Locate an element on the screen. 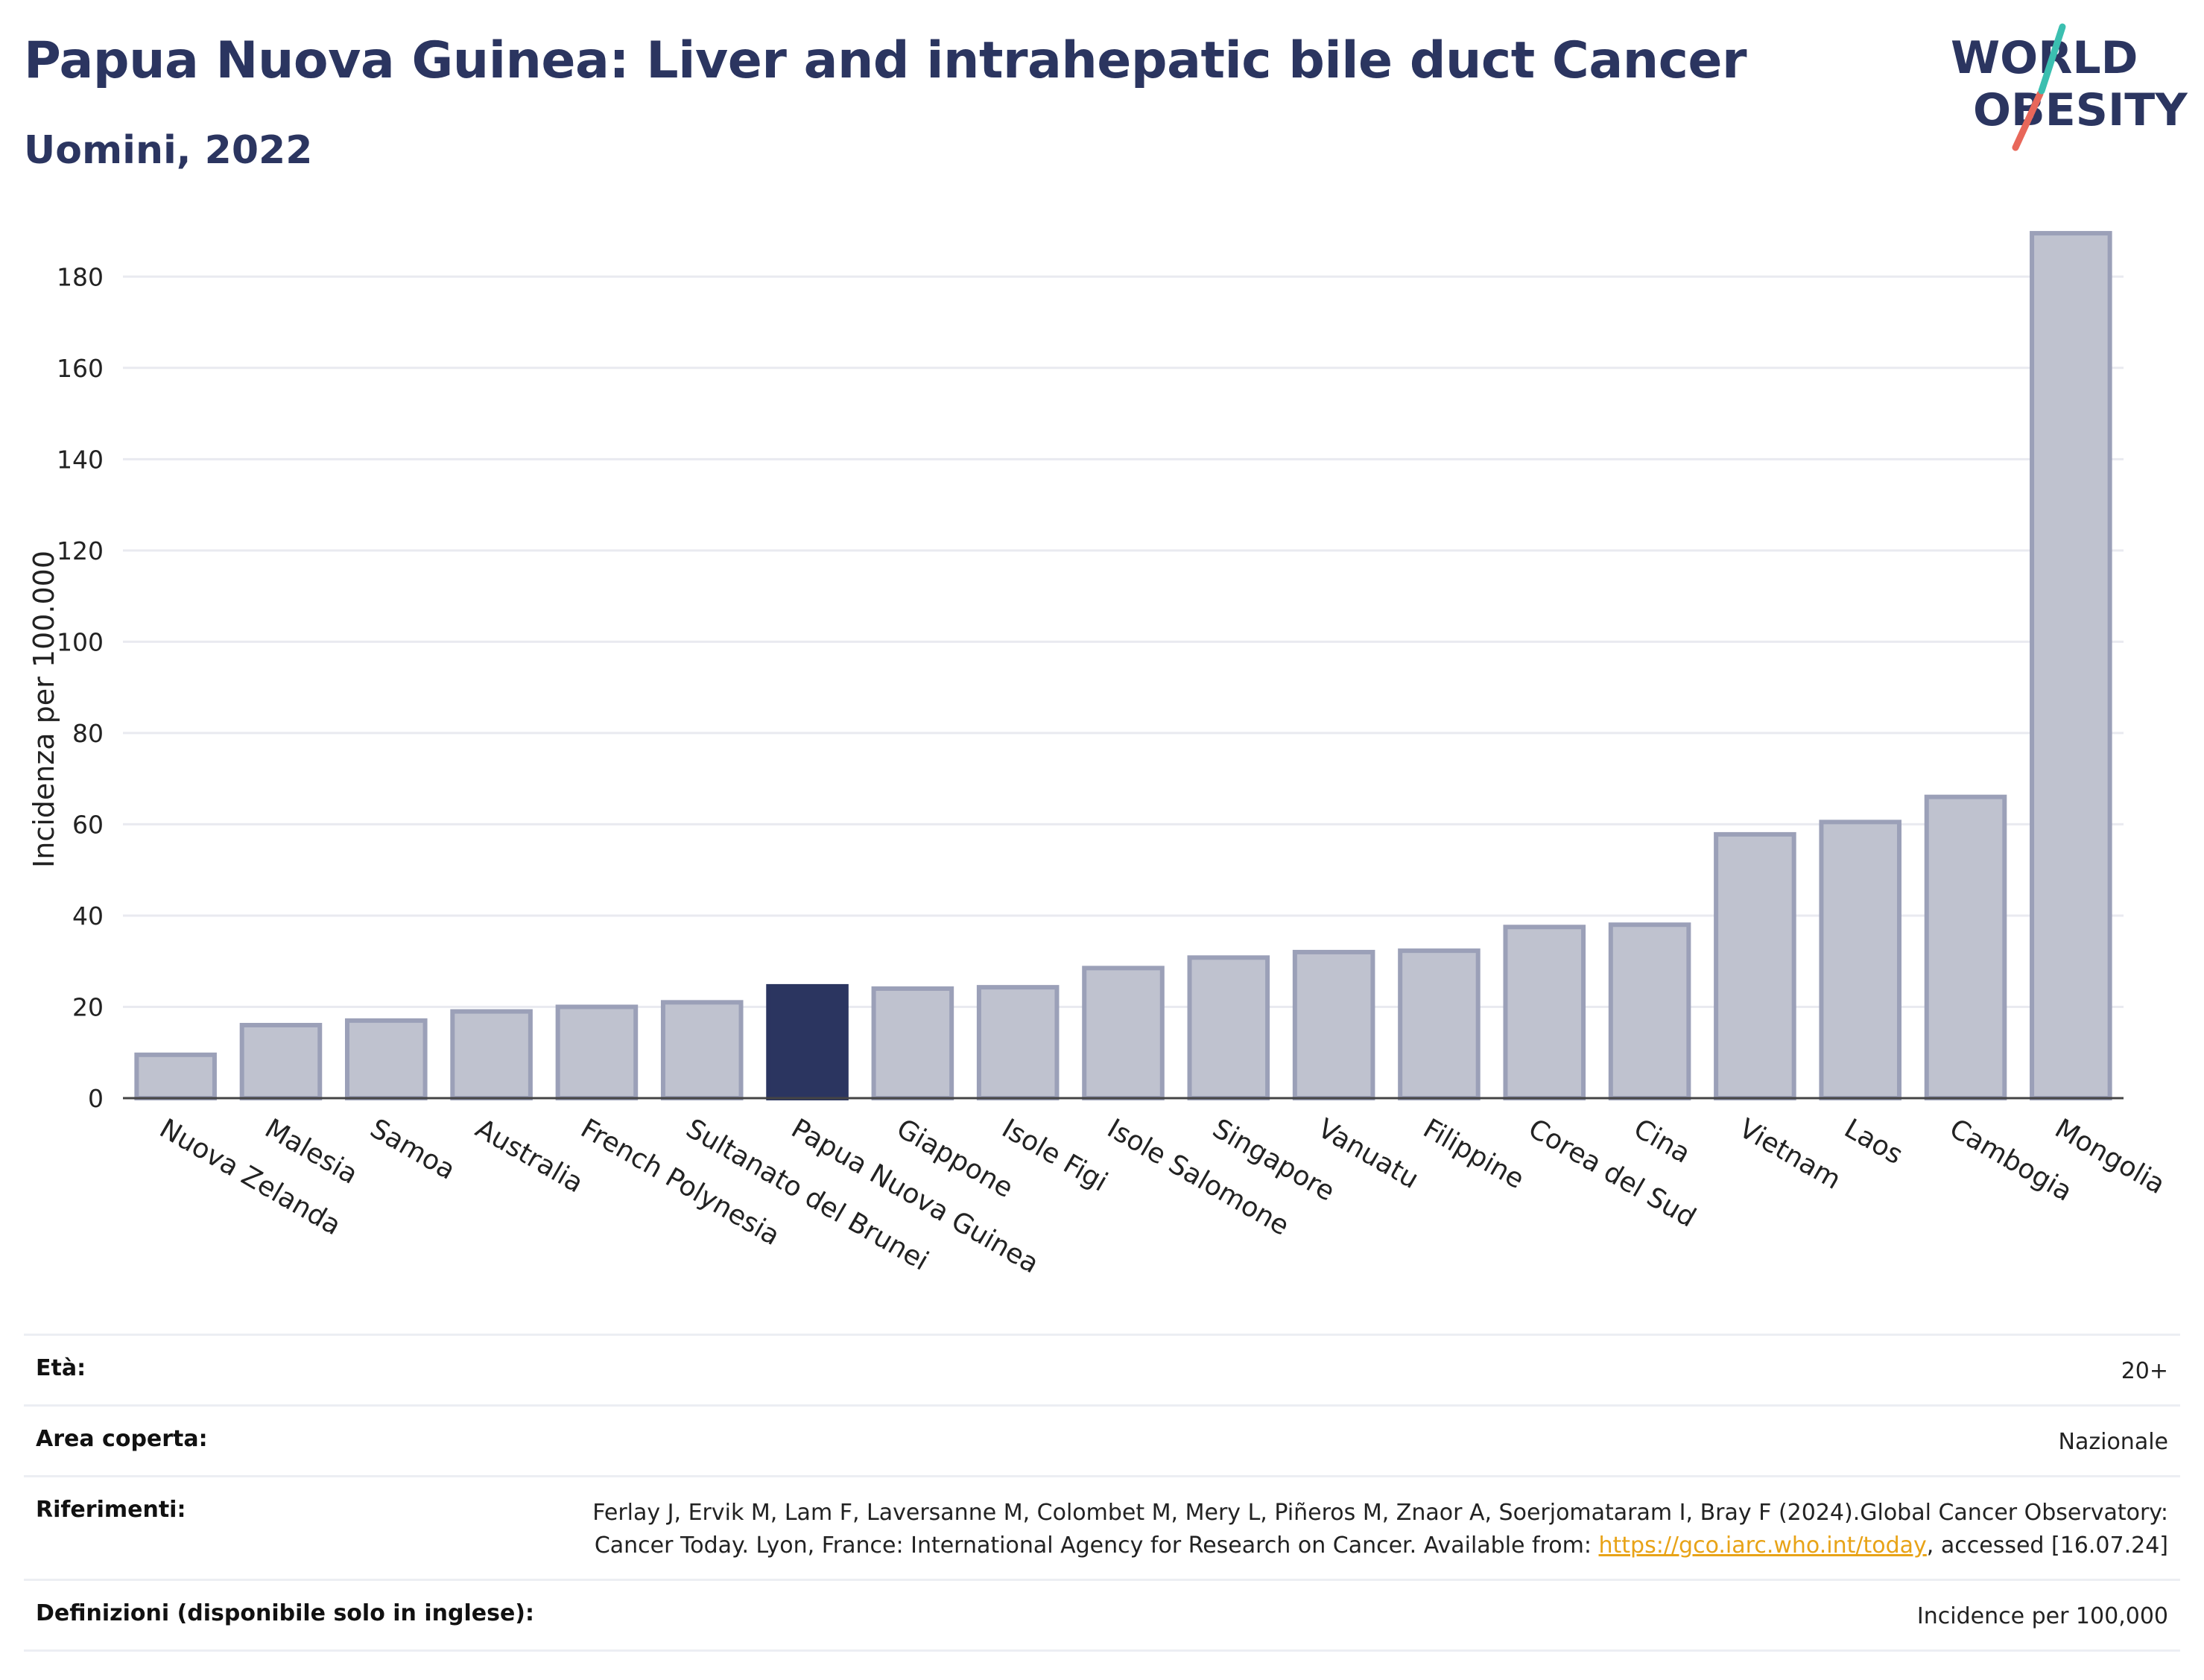 Image resolution: width=2204 pixels, height=1680 pixels. y-tick-label: 180 is located at coordinates (80, 276).